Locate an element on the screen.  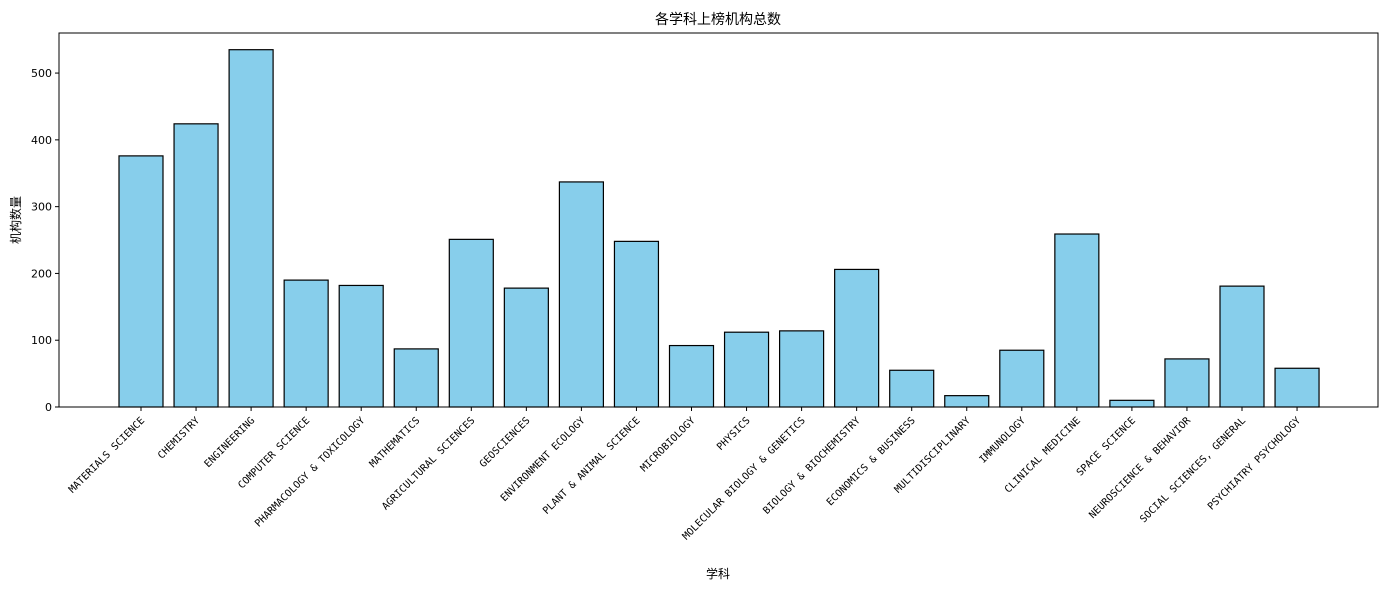
x-tick-label: MATERIALS SCIENCE is located at coordinates (107, 455).